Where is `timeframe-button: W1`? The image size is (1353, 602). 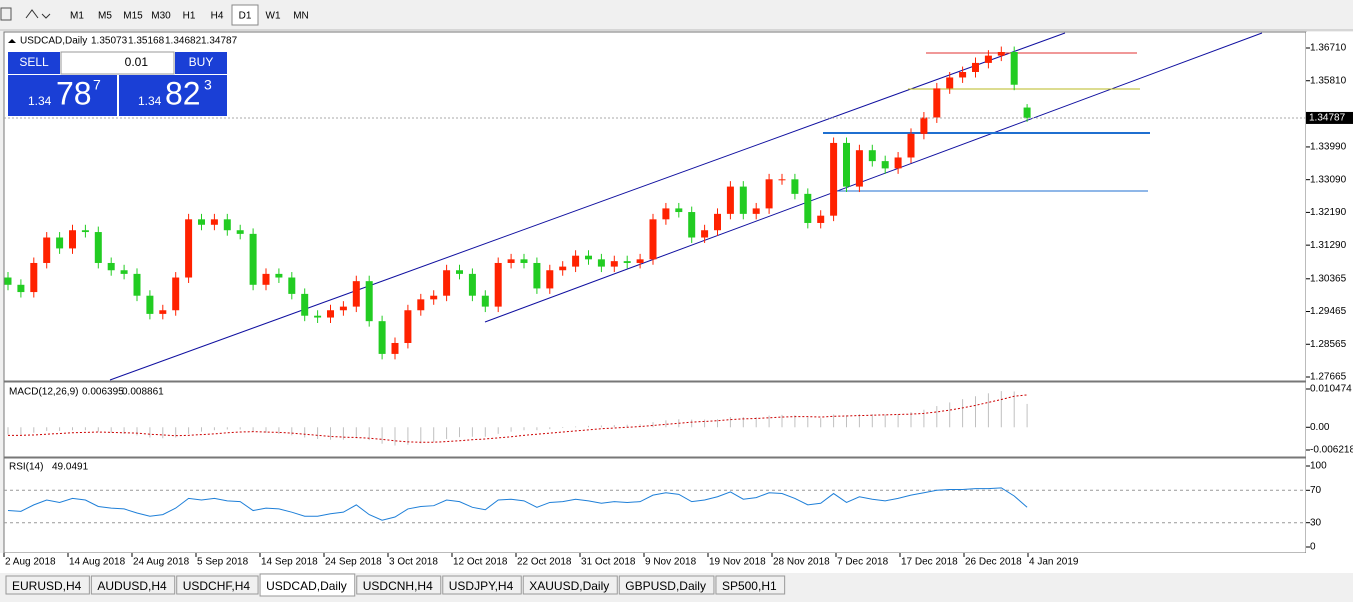 timeframe-button: W1 is located at coordinates (273, 16).